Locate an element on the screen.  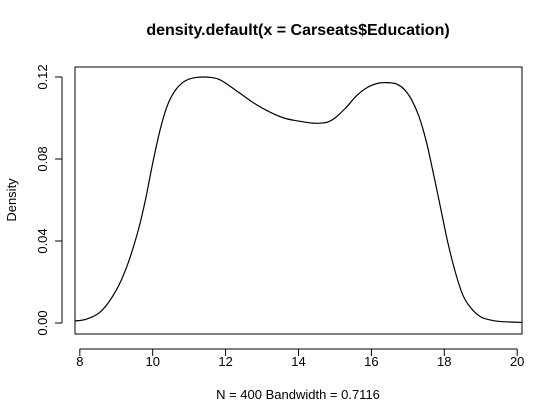
x-tick-label: 8 is located at coordinates (79, 361).